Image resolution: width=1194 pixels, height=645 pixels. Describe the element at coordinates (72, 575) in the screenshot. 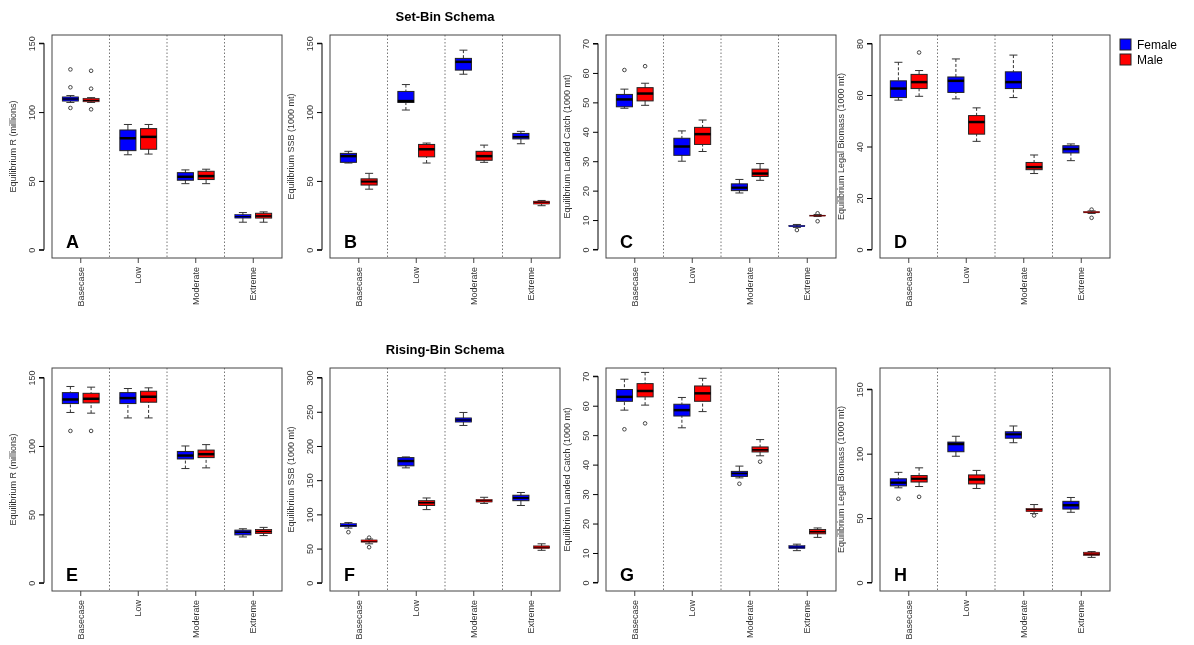

I see `annotation: E` at that location.